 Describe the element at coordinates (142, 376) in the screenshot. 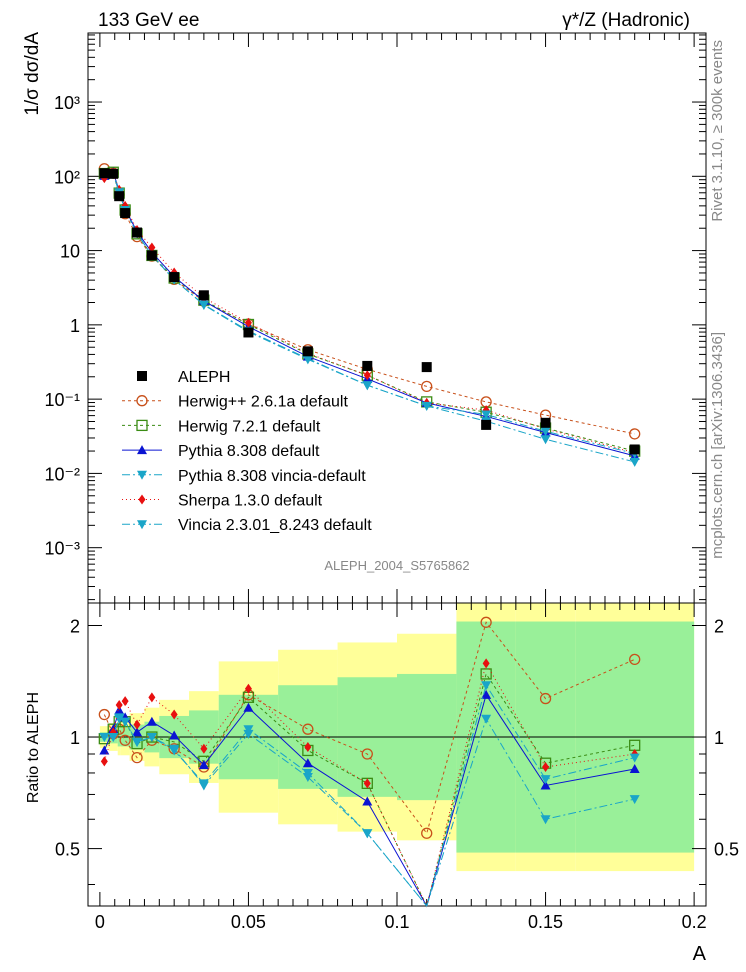

I see `legend-marker-data` at that location.